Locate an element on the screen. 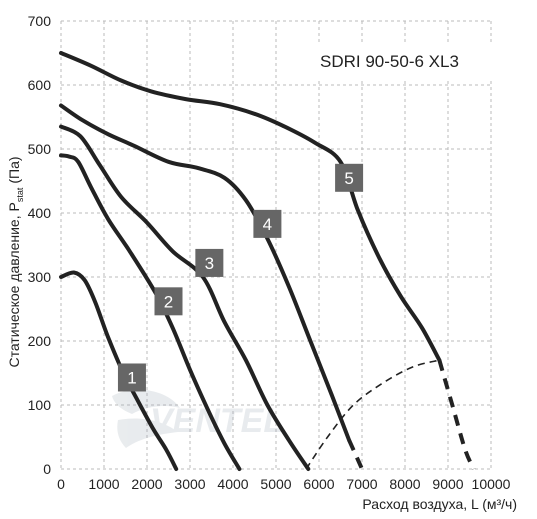 This screenshot has width=537, height=519. series-label-text: 5 is located at coordinates (348, 178).